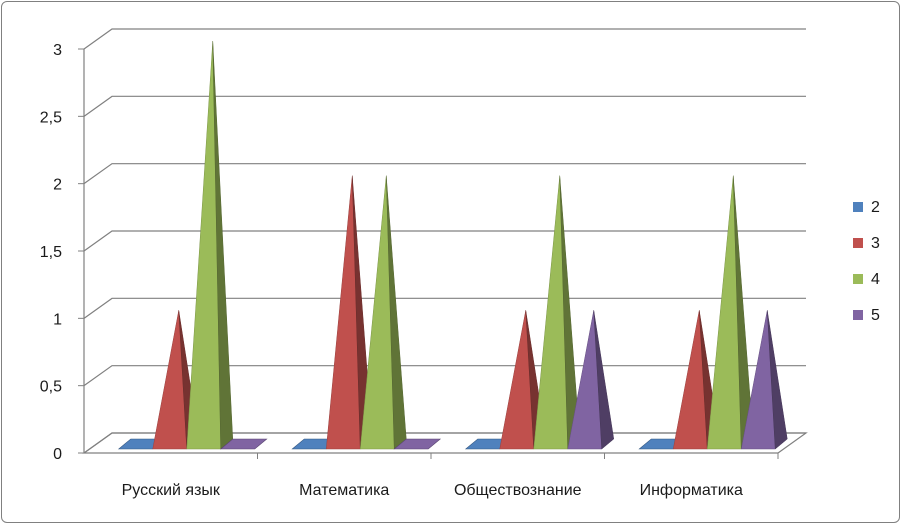 The image size is (903, 526). I want to click on y-tick-label: 2, so click(57, 185).